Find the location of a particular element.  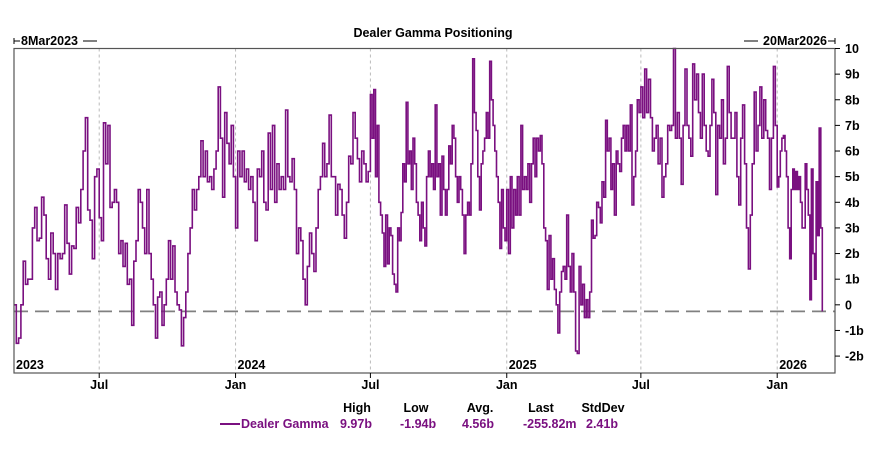

legend-header-stddev: StdDev is located at coordinates (602, 408).